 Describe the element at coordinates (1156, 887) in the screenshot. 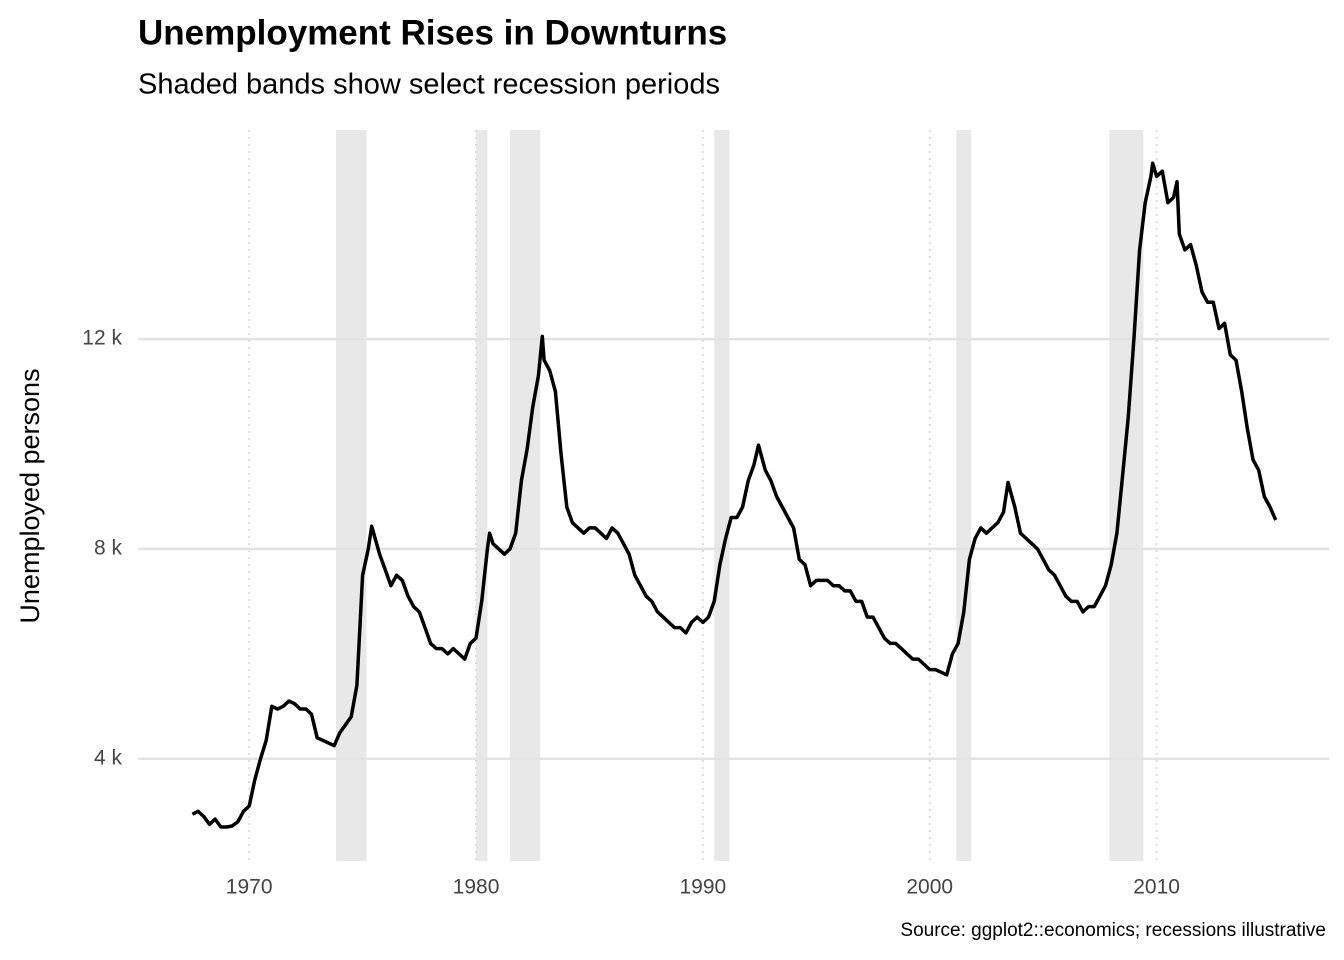

I see `x-tick-label: 2010` at that location.